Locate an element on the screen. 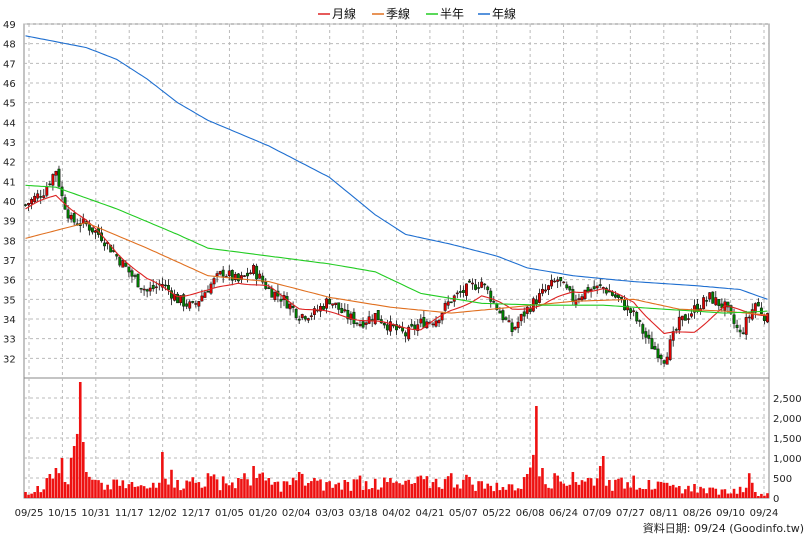 The height and width of the screenshot is (540, 808). x-tick-label: 12/17 is located at coordinates (196, 513).